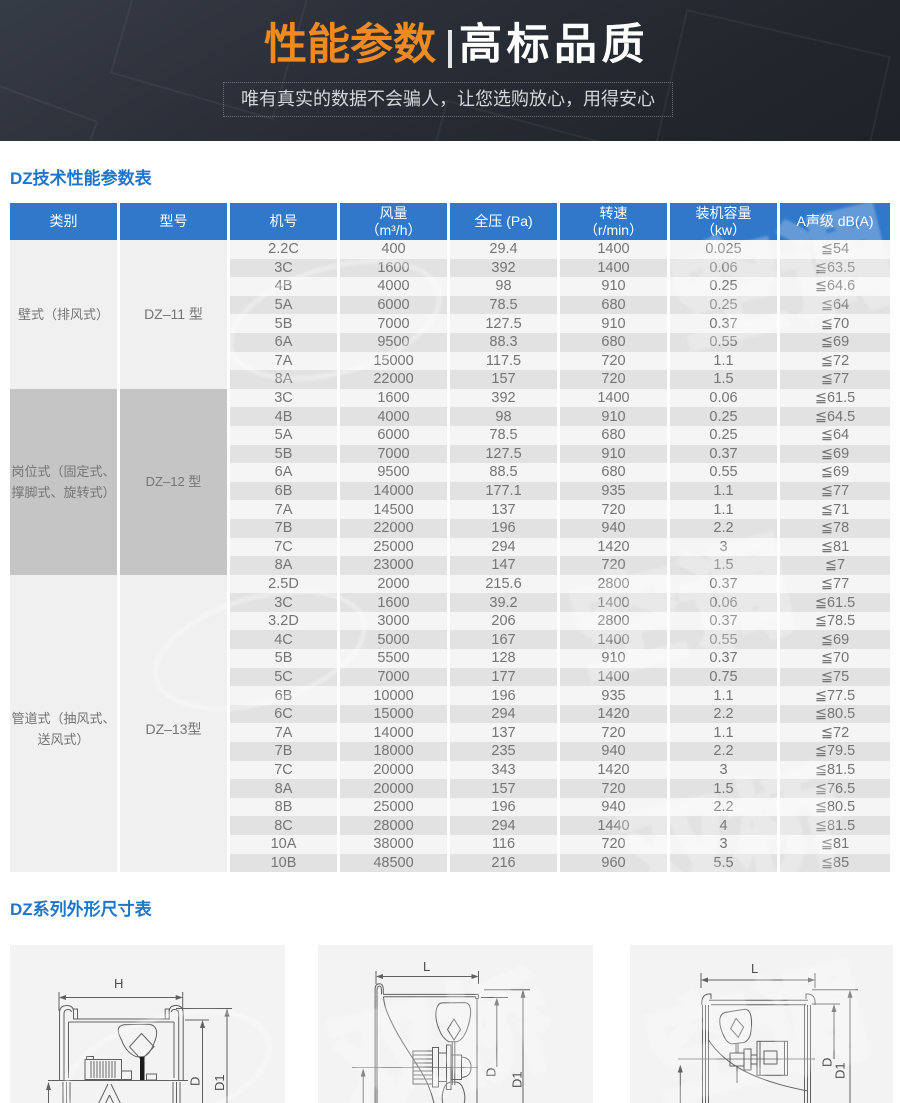 This screenshot has height=1103, width=900. I want to click on svg-text: H, so click(118, 983).